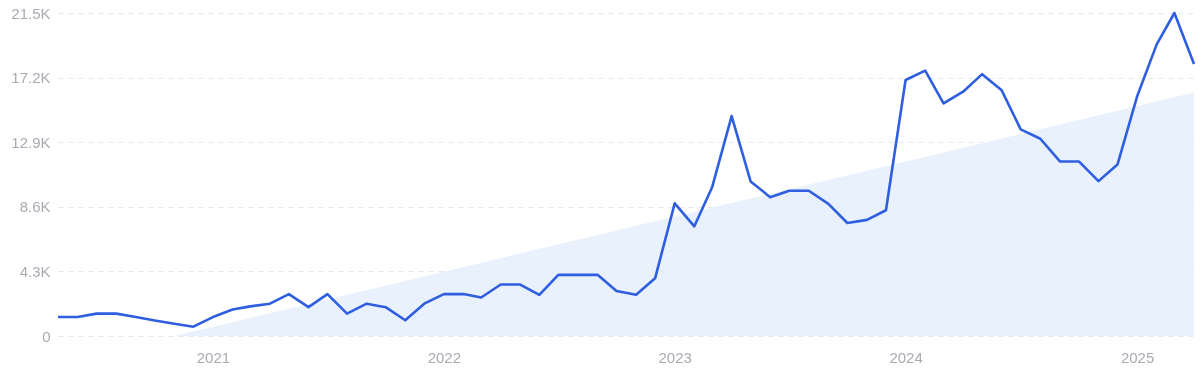 The width and height of the screenshot is (1200, 371). I want to click on x-tick-label: 2024, so click(906, 357).